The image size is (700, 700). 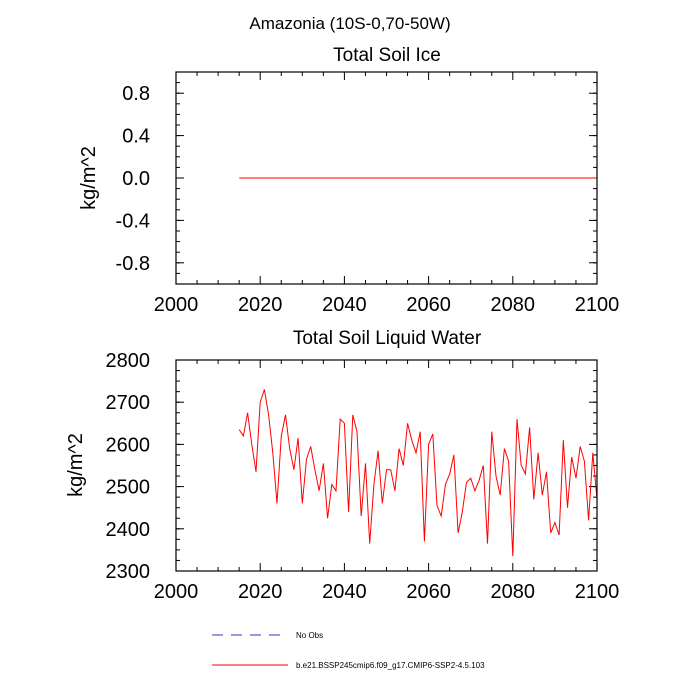 What do you see at coordinates (128, 488) in the screenshot?
I see `y-tick-label: 2500` at bounding box center [128, 488].